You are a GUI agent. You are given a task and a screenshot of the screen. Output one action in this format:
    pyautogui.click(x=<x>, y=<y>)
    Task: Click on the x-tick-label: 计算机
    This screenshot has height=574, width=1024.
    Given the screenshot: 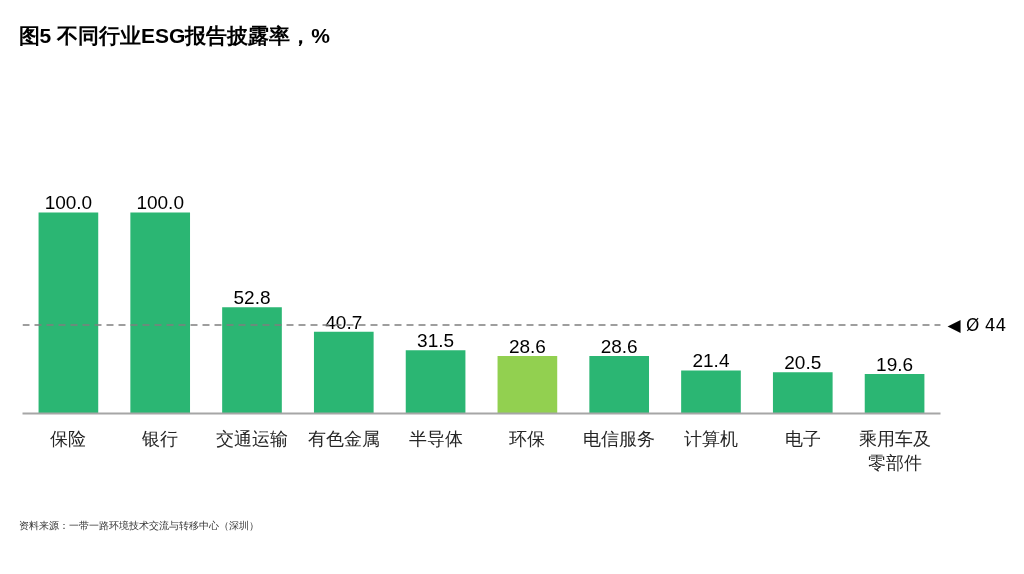 What is the action you would take?
    pyautogui.click(x=710, y=438)
    